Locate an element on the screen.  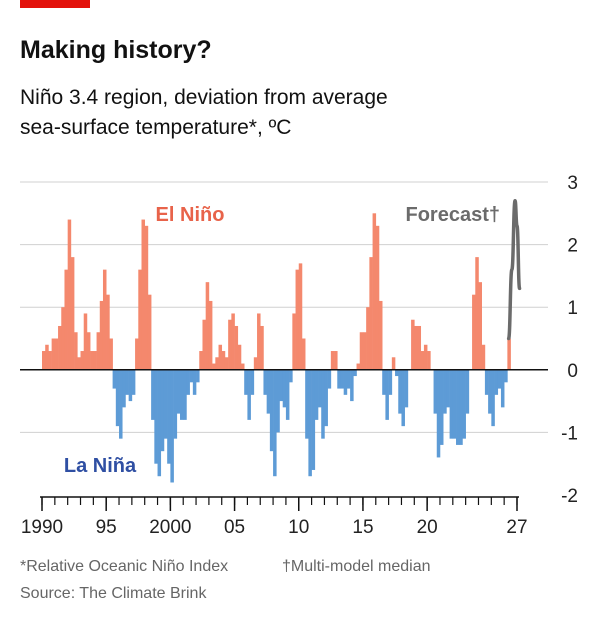
x-tick-label: 1990 is located at coordinates (42, 527).